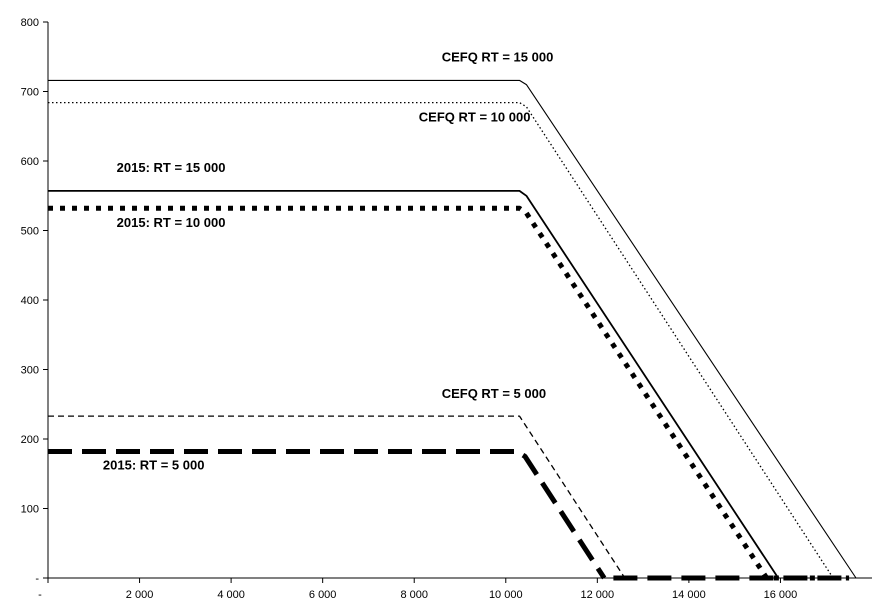 The image size is (876, 604). I want to click on series-label-3: 2015: RT = 15 000, so click(171, 167).